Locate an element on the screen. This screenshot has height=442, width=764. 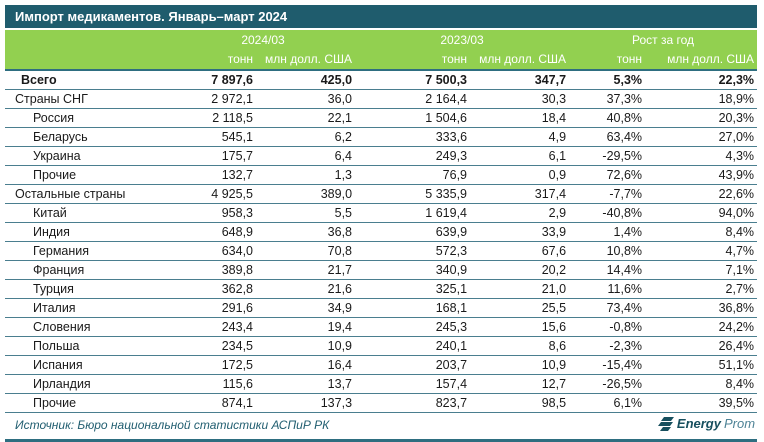
cell-value: 72,6% is located at coordinates (607, 175).